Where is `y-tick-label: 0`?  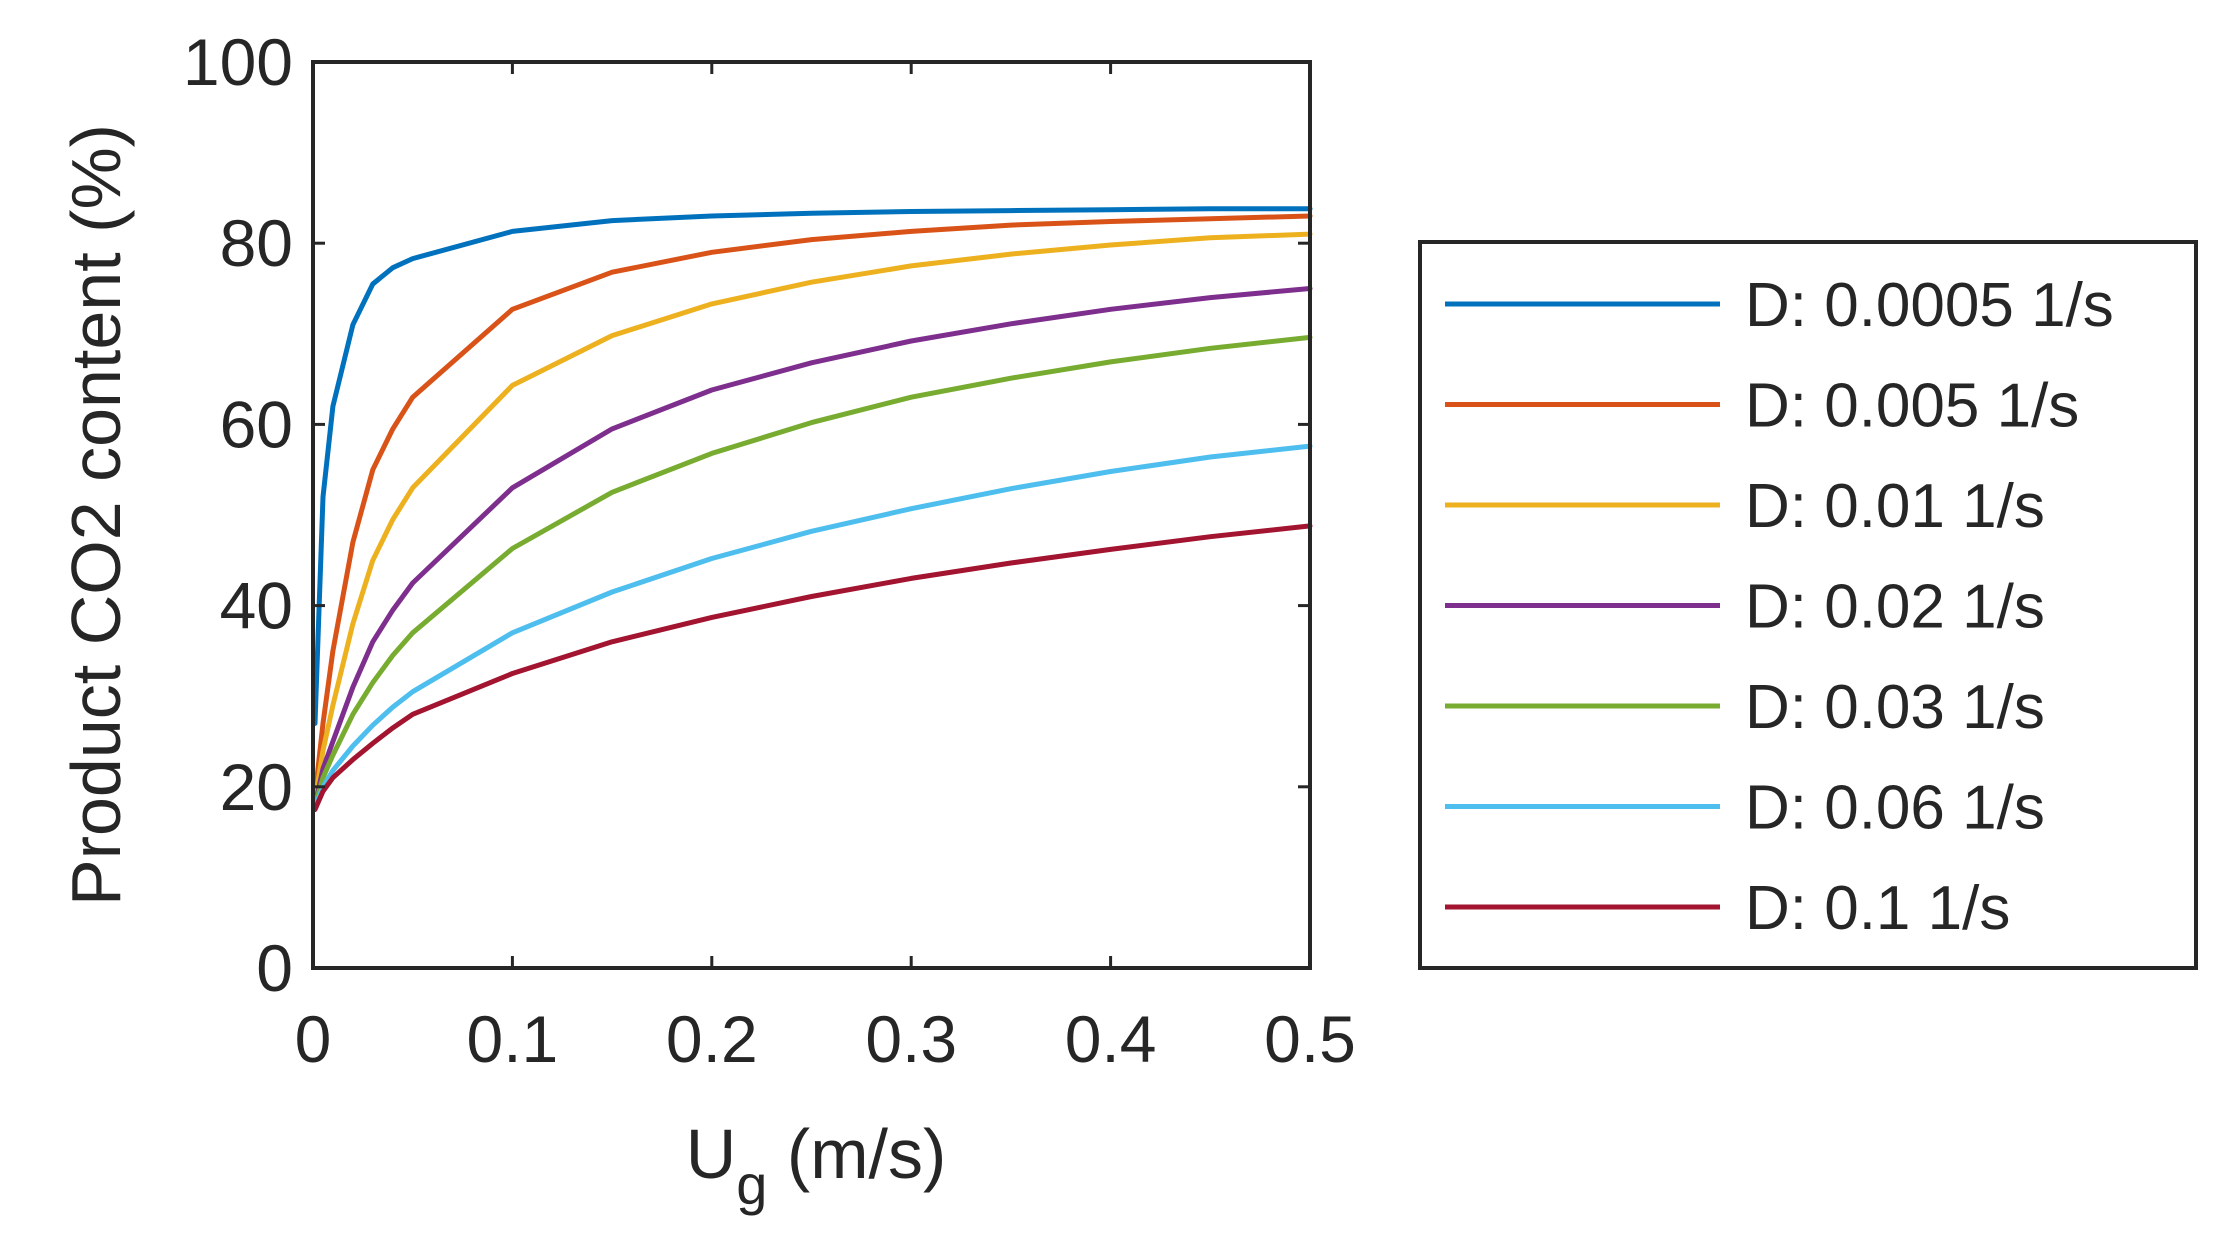 y-tick-label: 0 is located at coordinates (274, 968).